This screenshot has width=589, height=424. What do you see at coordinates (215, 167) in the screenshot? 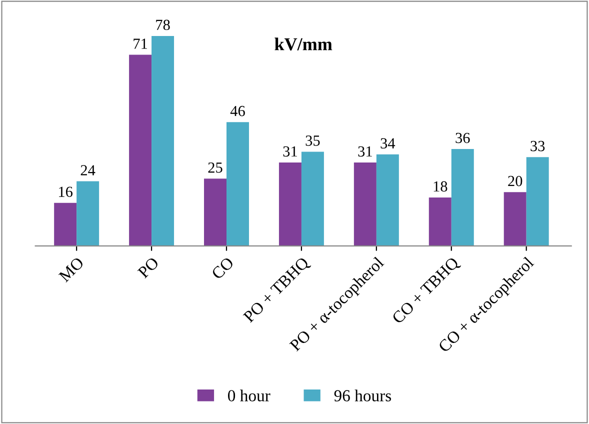
I see `data-label: 25` at bounding box center [215, 167].